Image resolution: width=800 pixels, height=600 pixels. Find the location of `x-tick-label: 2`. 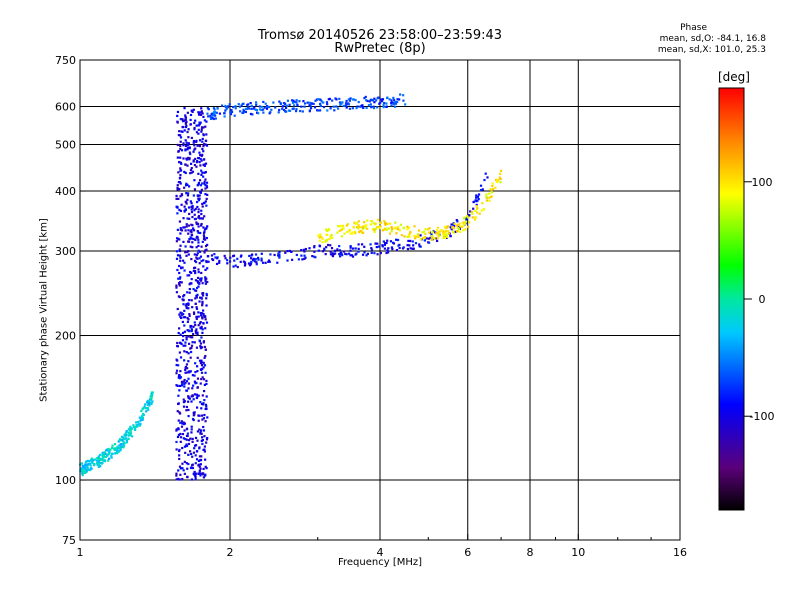

x-tick-label: 2 is located at coordinates (230, 552).